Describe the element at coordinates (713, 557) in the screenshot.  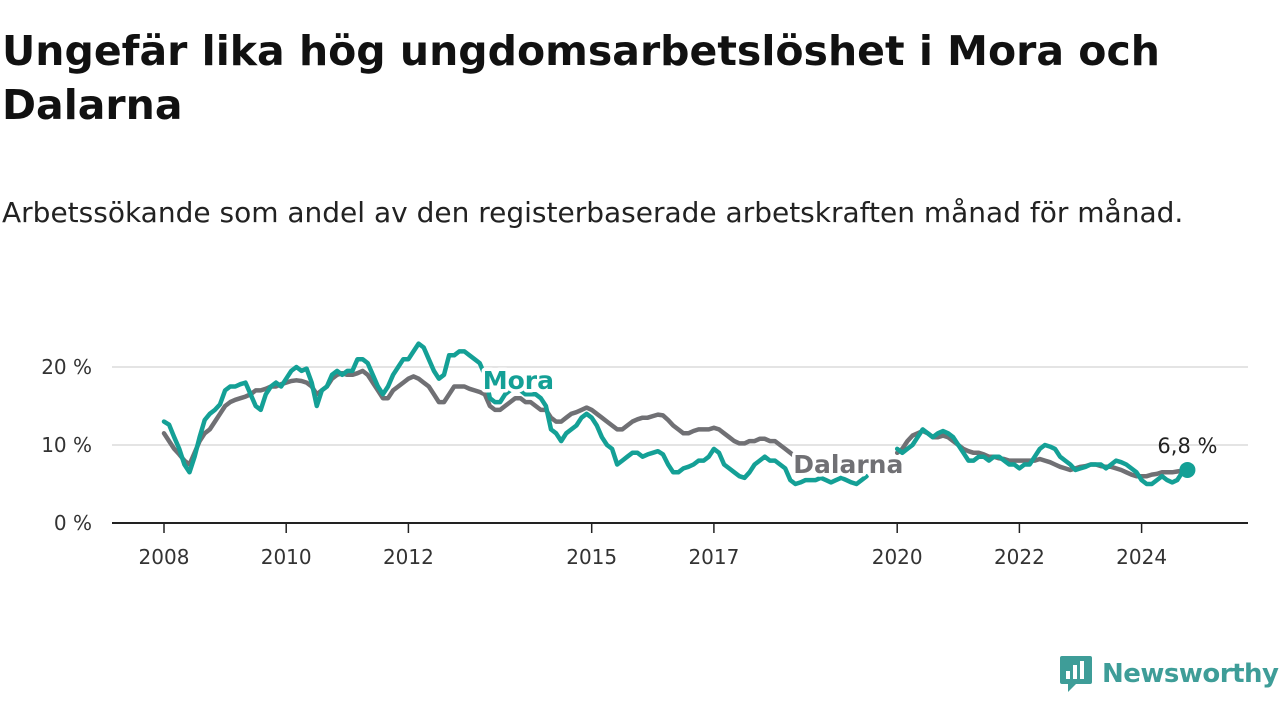
I see `x-tick-label: 2017` at that location.